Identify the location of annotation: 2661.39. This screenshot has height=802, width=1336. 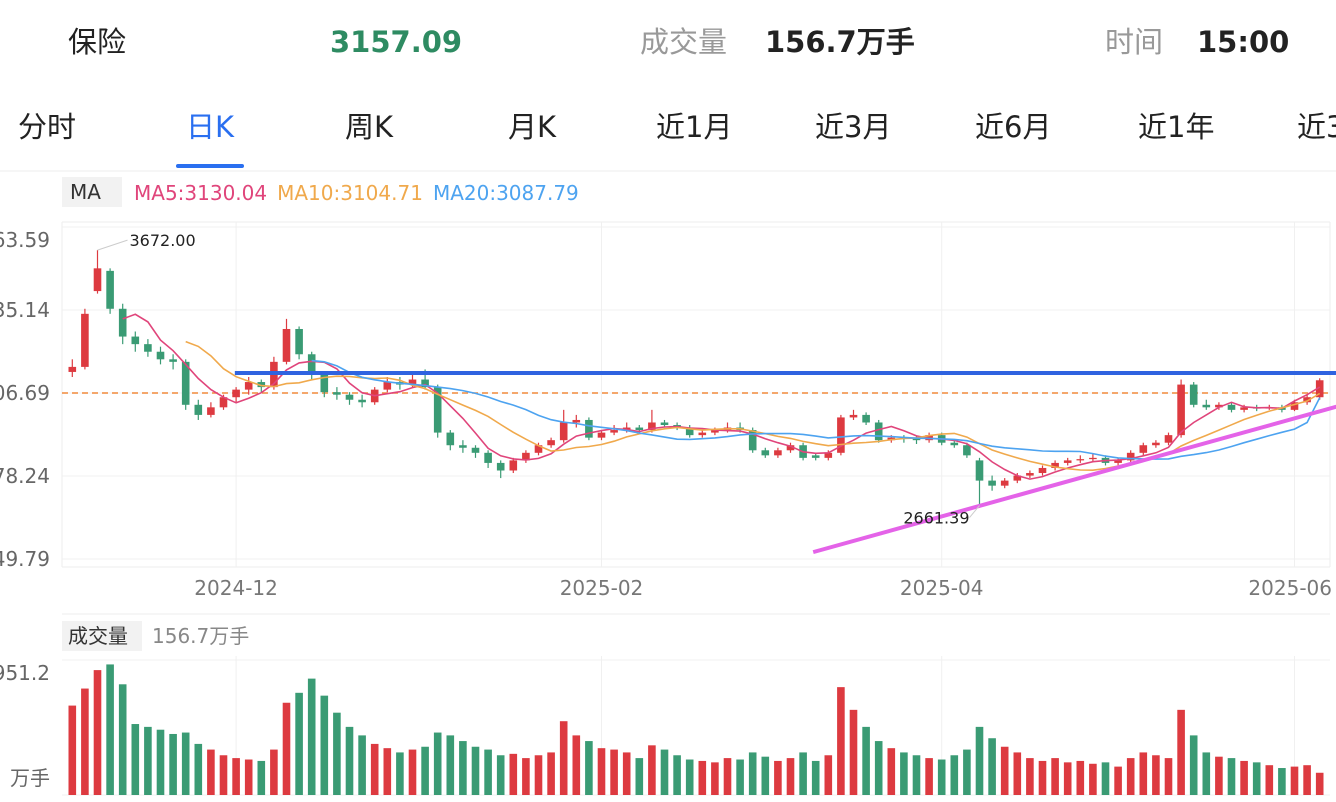
(936, 518).